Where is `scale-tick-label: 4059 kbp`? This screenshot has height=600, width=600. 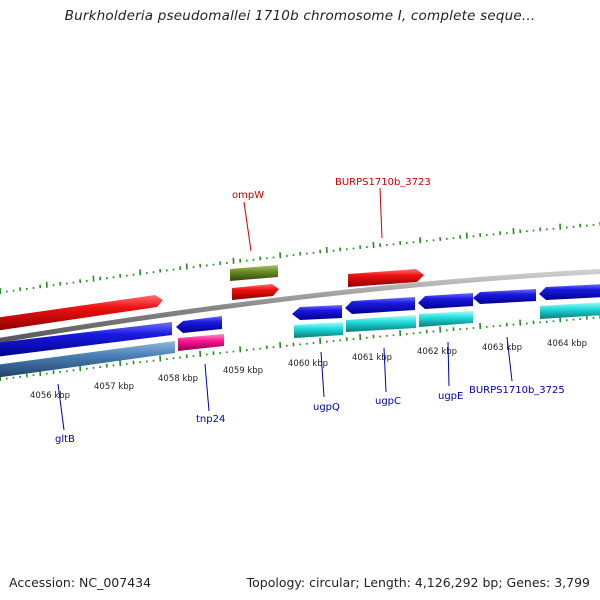
scale-tick-label: 4059 kbp is located at coordinates (243, 371).